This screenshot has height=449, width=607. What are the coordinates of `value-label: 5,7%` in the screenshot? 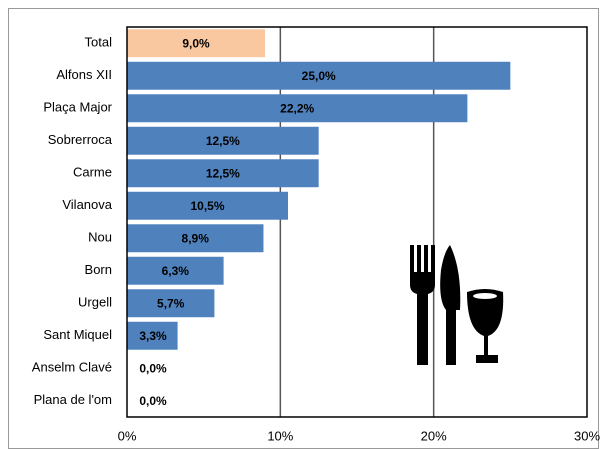 It's located at (171, 303).